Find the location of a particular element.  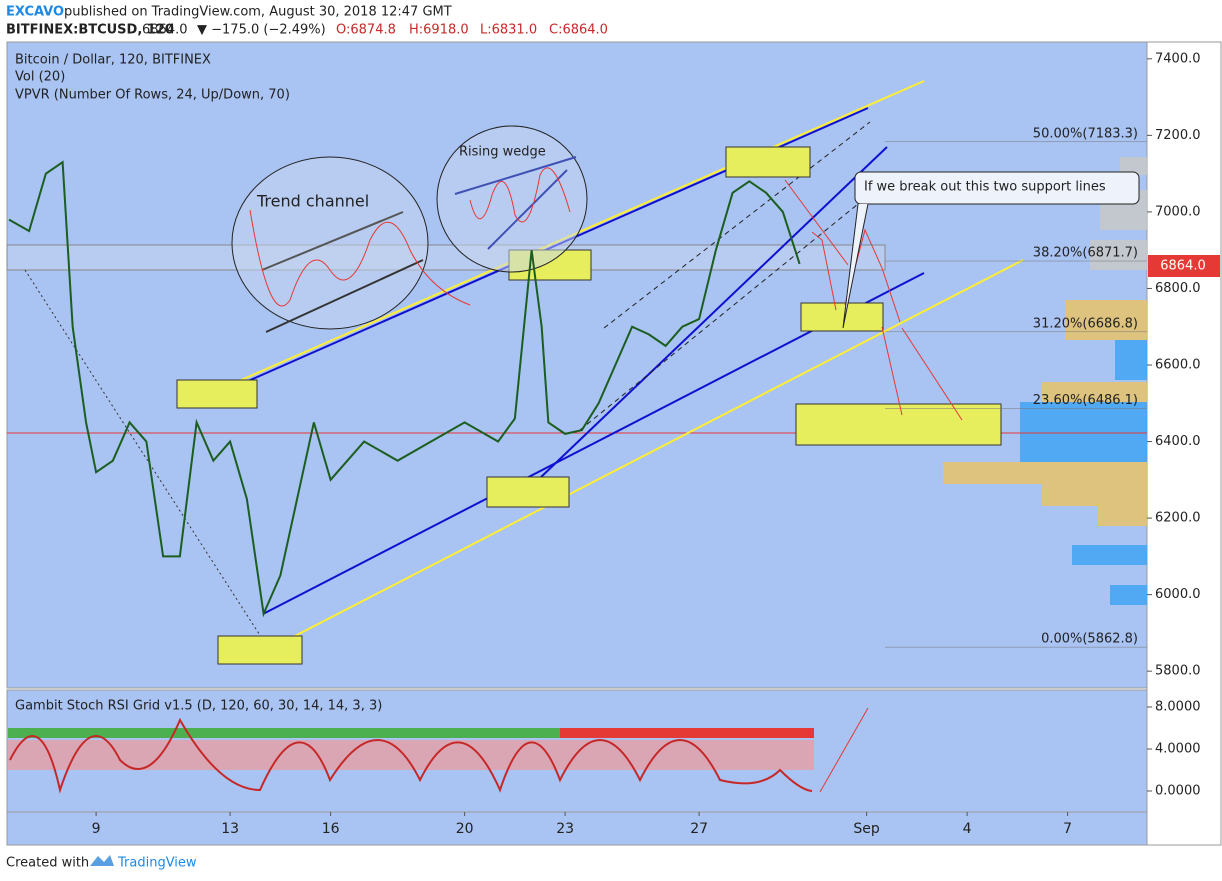

osc-tick-label: 4.0000 is located at coordinates (1178, 749).